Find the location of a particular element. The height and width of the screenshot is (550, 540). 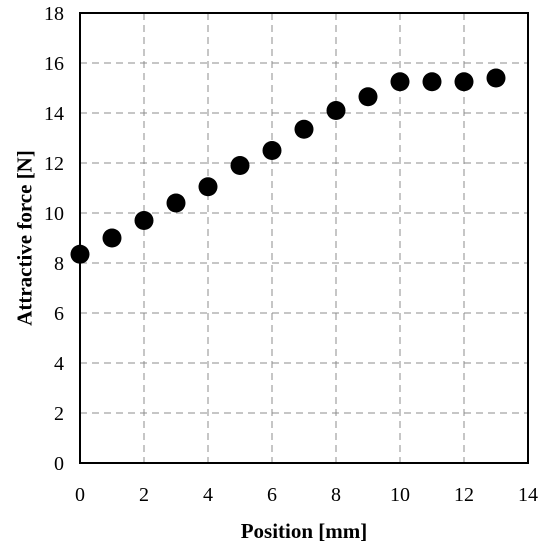

y-tick-label: 4 is located at coordinates (59, 364).